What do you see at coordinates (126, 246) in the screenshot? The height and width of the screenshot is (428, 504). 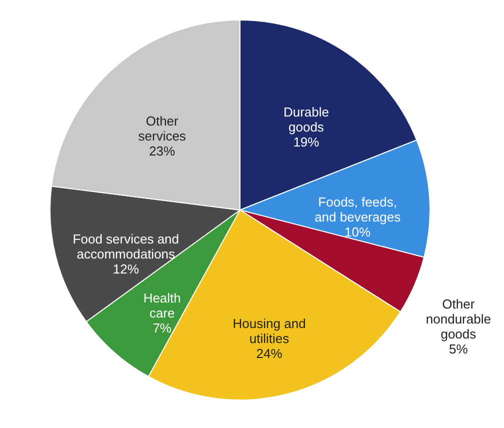 I see `slice-label: Food services and accommodations` at bounding box center [126, 246].